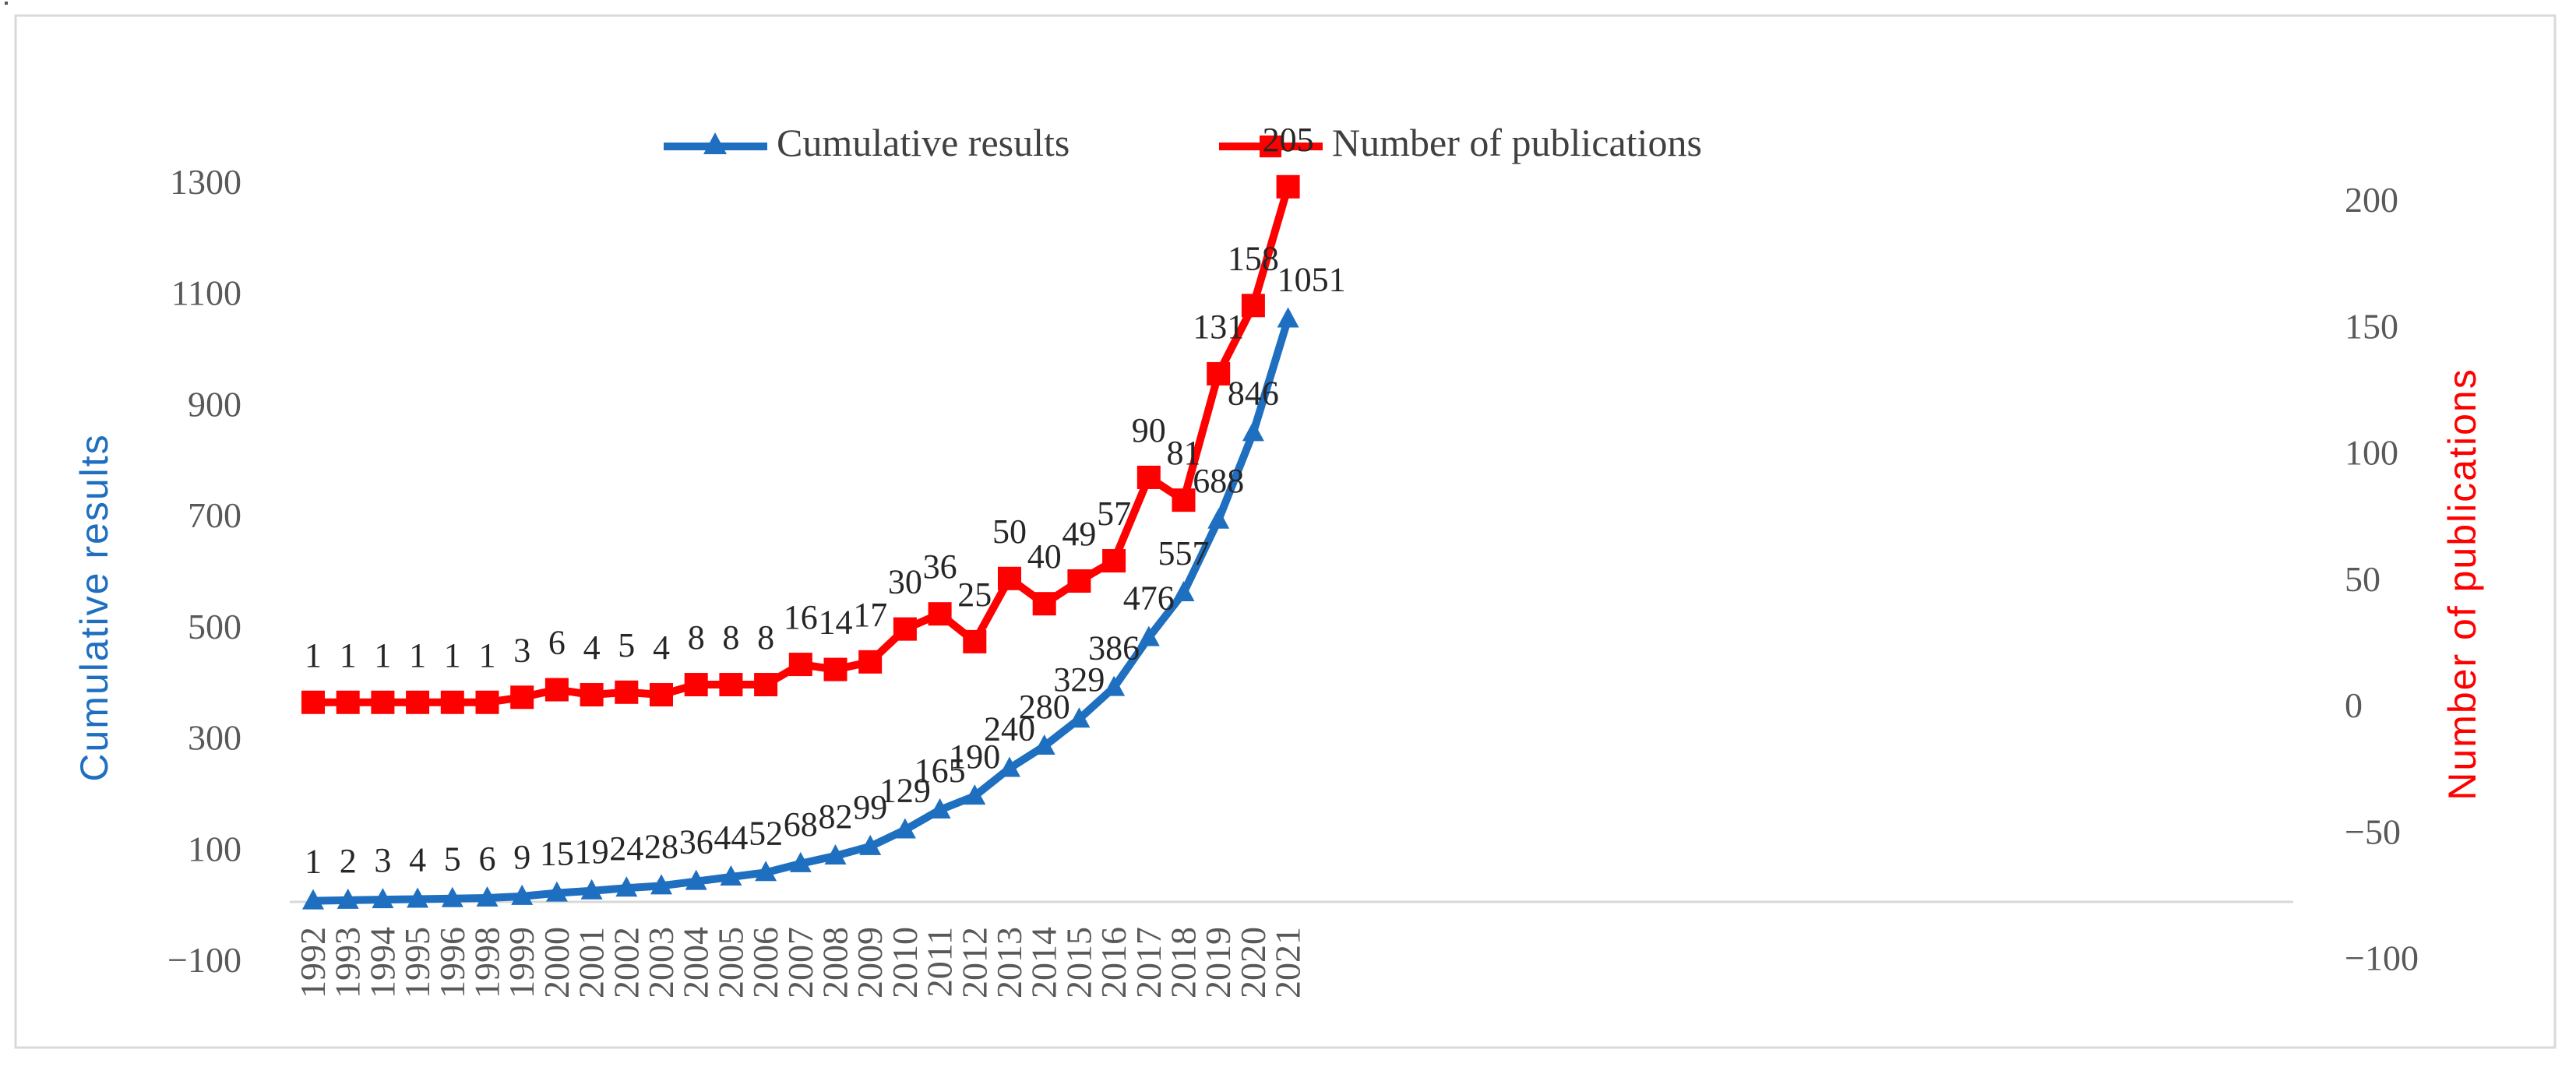 The height and width of the screenshot is (1067, 2576). What do you see at coordinates (1009, 963) in the screenshot?
I see `x-tick-label: 2013` at bounding box center [1009, 963].